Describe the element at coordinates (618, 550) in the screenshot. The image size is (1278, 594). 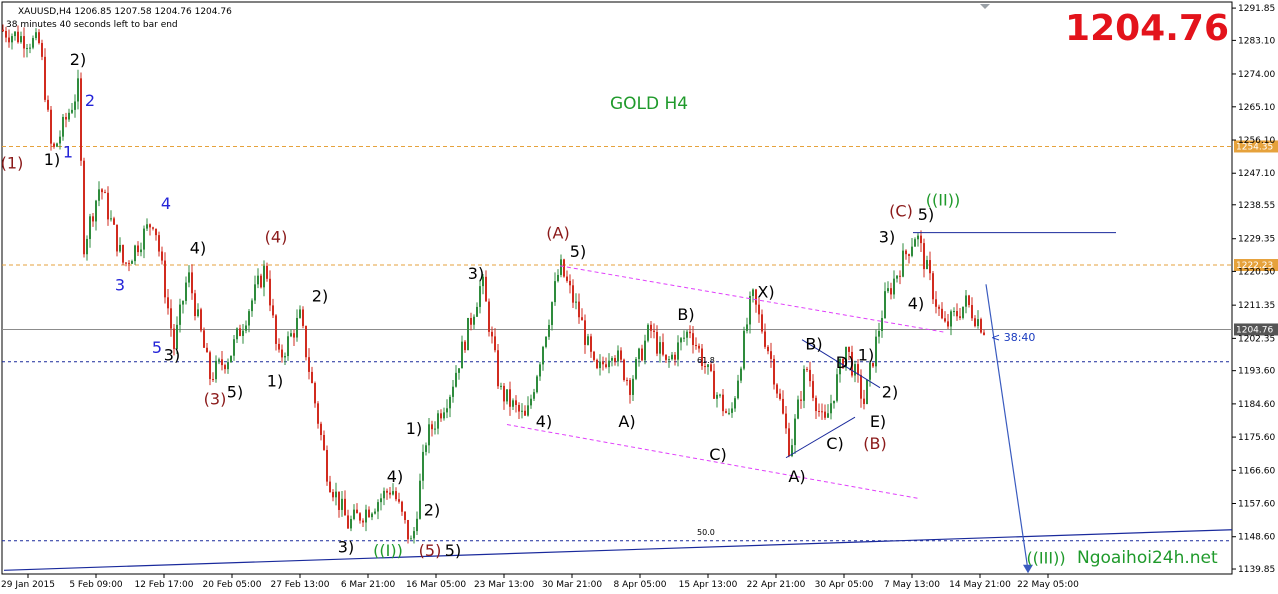
I see `support-trendline` at that location.